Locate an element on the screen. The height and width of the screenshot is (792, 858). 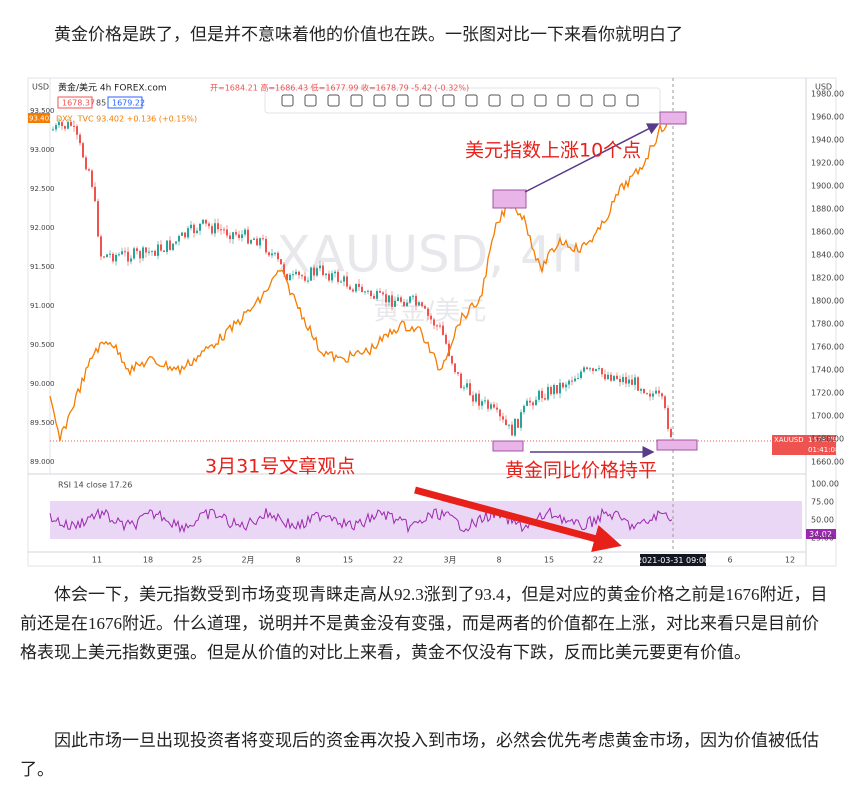
overlay-price-tag is located at coordinates (39, 118).